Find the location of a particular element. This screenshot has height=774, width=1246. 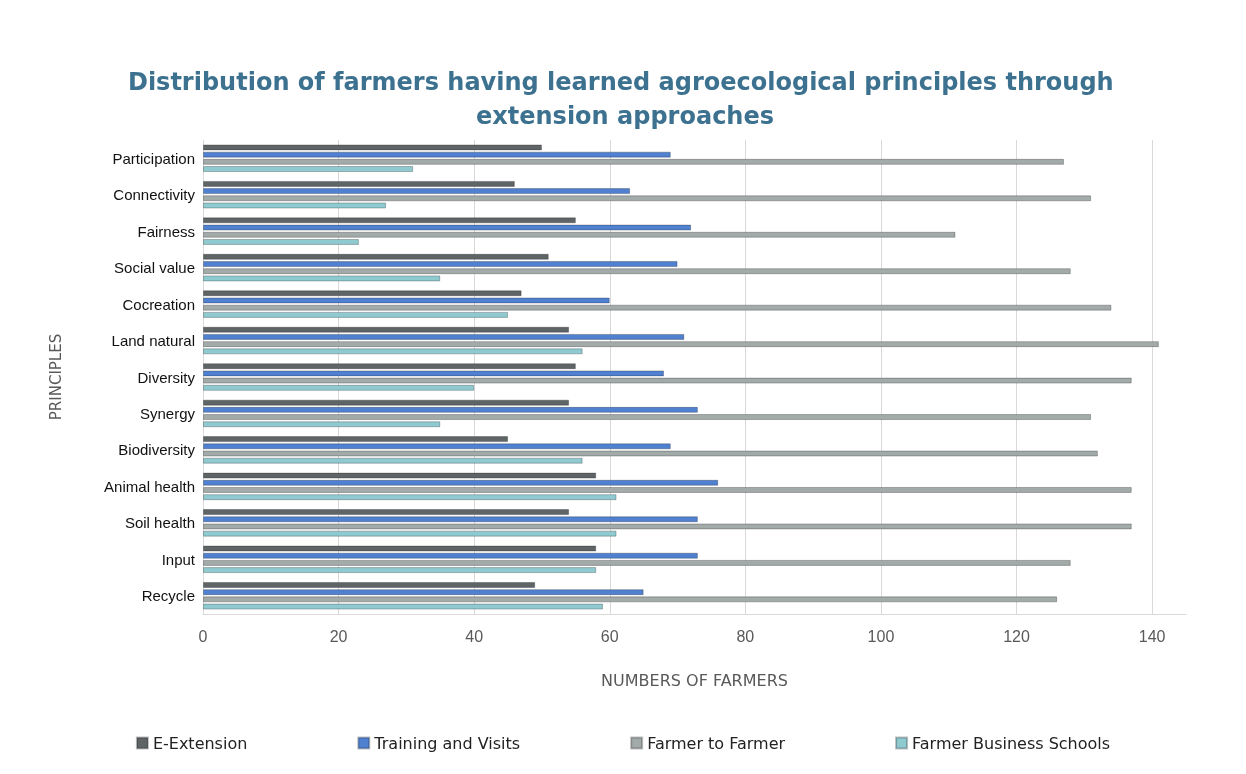

y-tick-label: Connectivity is located at coordinates (154, 195).